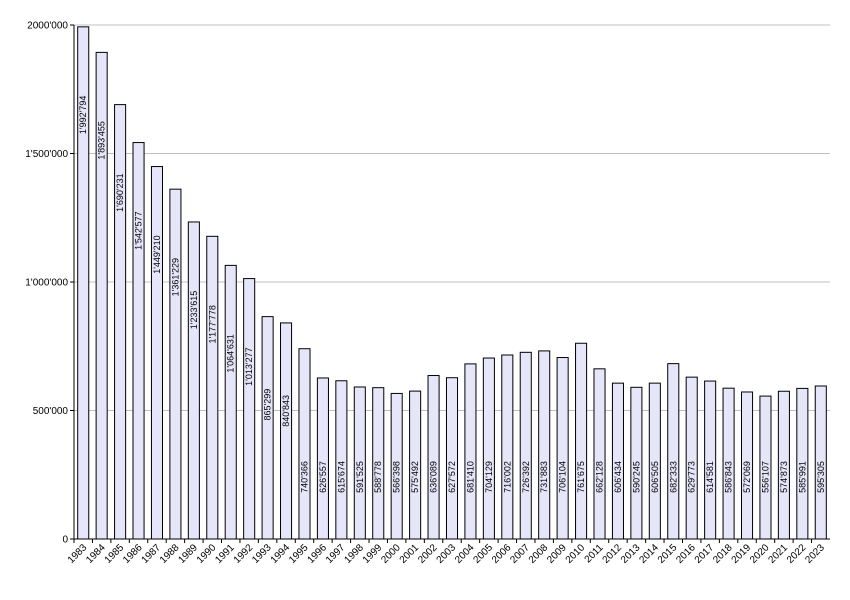 Image resolution: width=850 pixels, height=600 pixels. I want to click on data-label: 566'398, so click(397, 477).